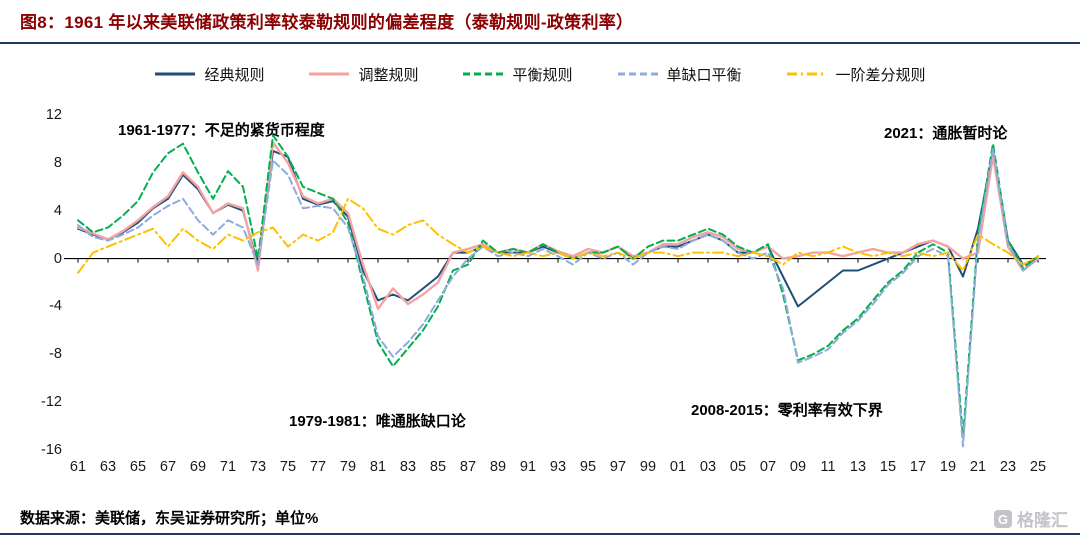 The image size is (1080, 536). What do you see at coordinates (768, 467) in the screenshot?
I see `x-tick-label: 07` at bounding box center [768, 467].